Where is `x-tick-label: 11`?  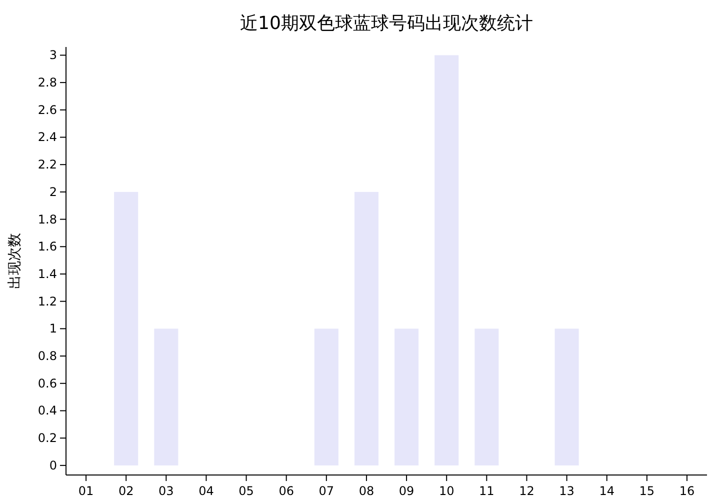 x-tick-label: 11 is located at coordinates (486, 491).